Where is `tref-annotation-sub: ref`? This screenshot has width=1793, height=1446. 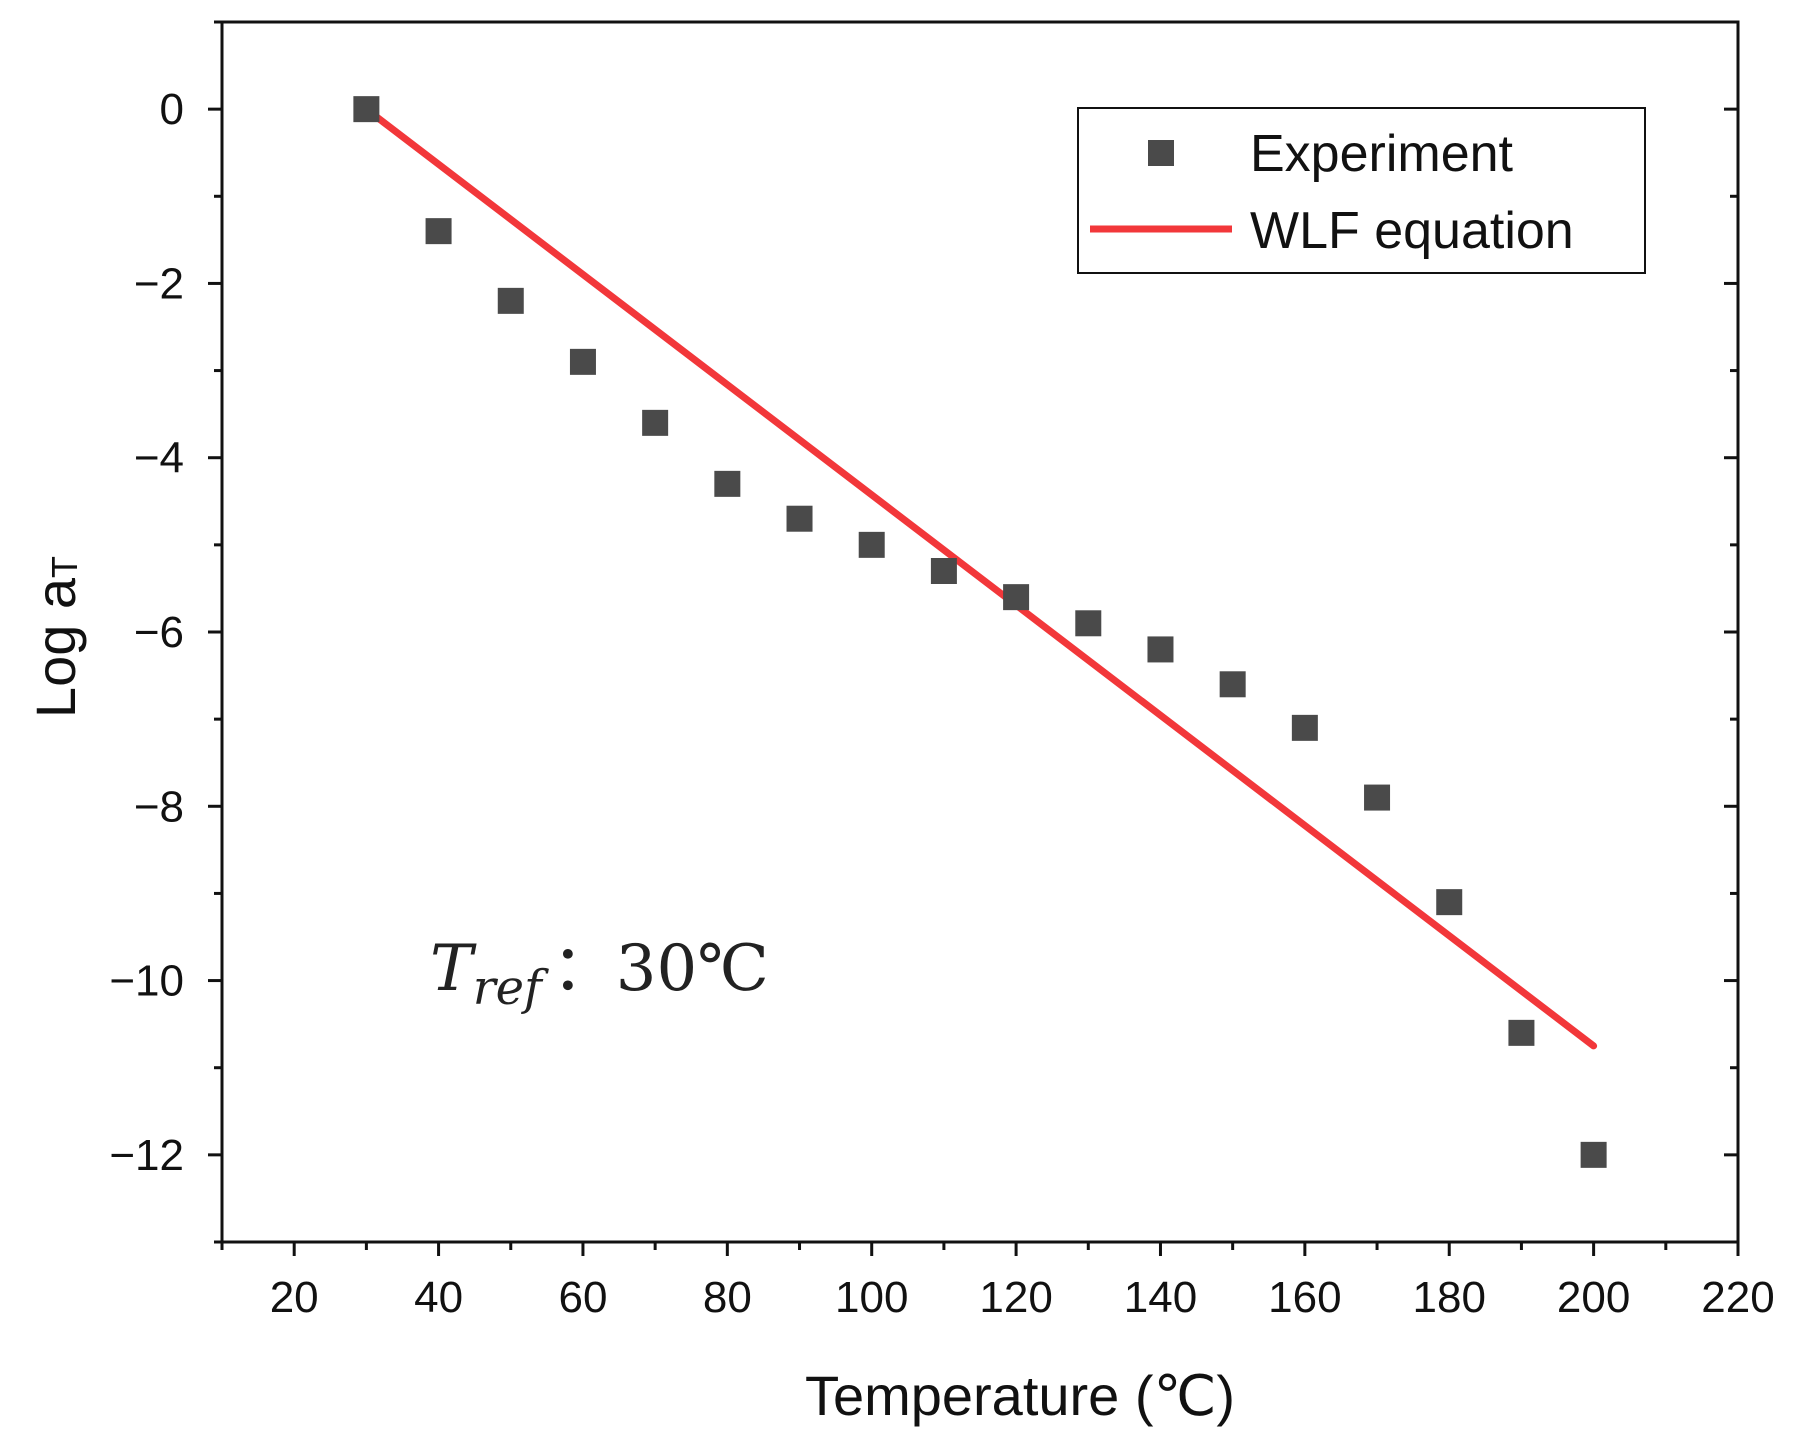
tref-annotation-sub: ref is located at coordinates (511, 988).